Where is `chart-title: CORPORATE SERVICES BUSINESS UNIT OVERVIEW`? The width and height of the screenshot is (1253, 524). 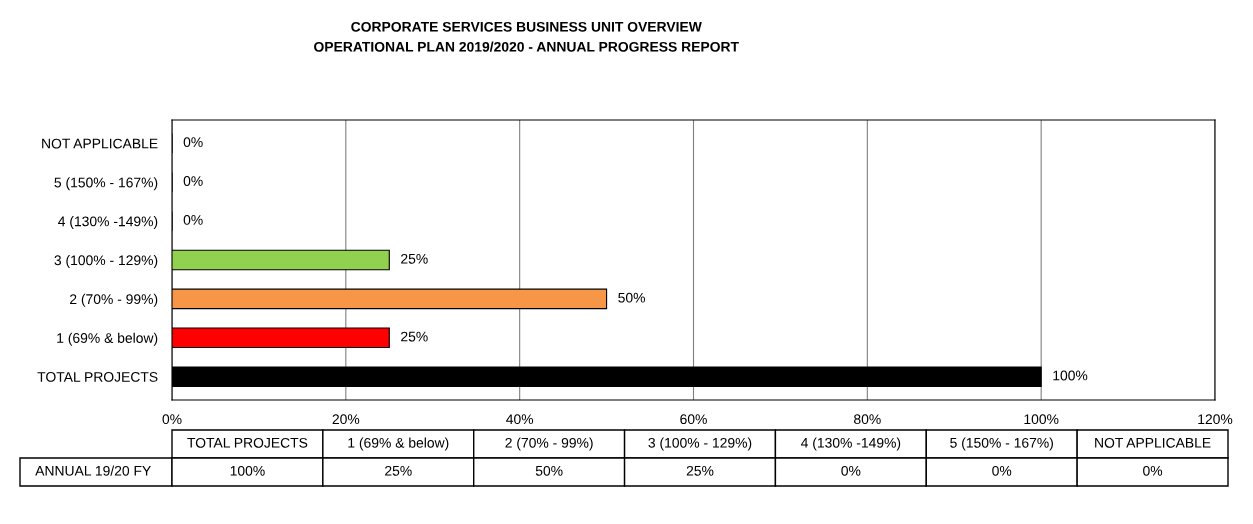
chart-title: CORPORATE SERVICES BUSINESS UNIT OVERVIEW is located at coordinates (526, 26).